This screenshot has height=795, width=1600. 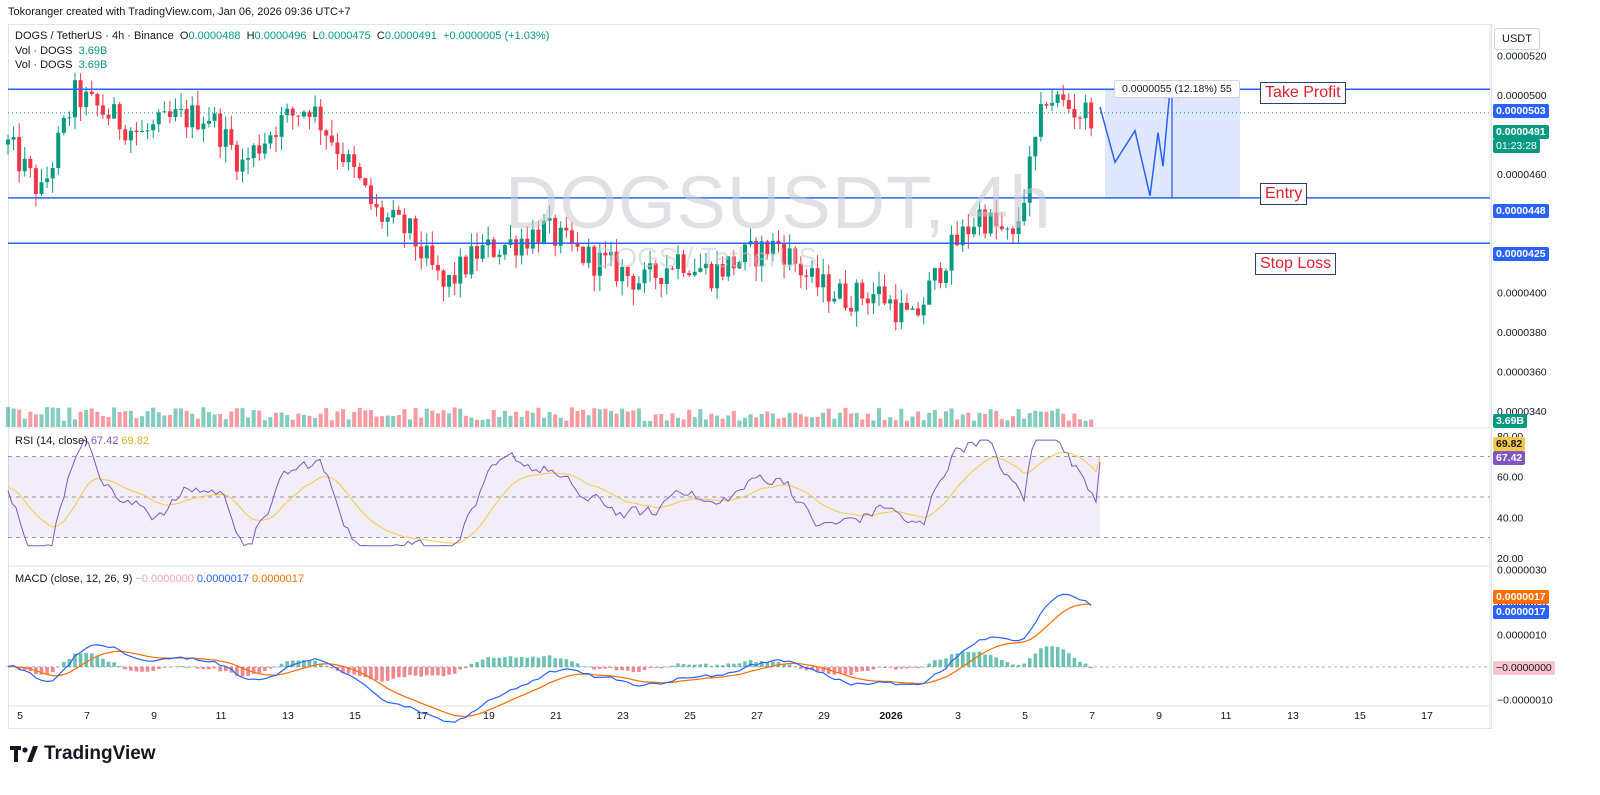 What do you see at coordinates (82, 441) in the screenshot?
I see `rsi-legend: RSI (14, close) 67.42 69.82` at bounding box center [82, 441].